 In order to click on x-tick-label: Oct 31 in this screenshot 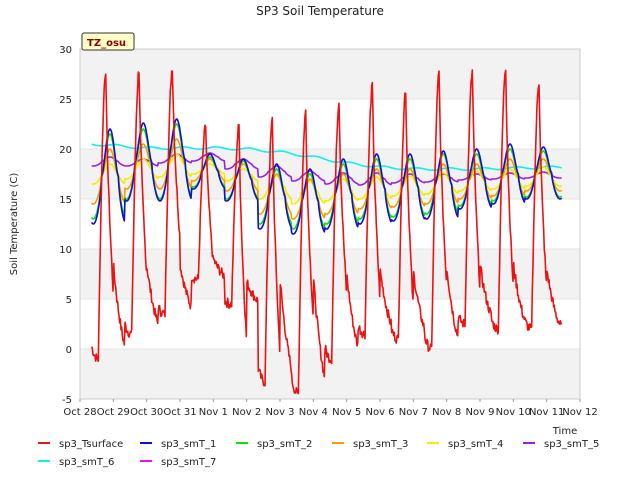, I will do `click(179, 412)`.